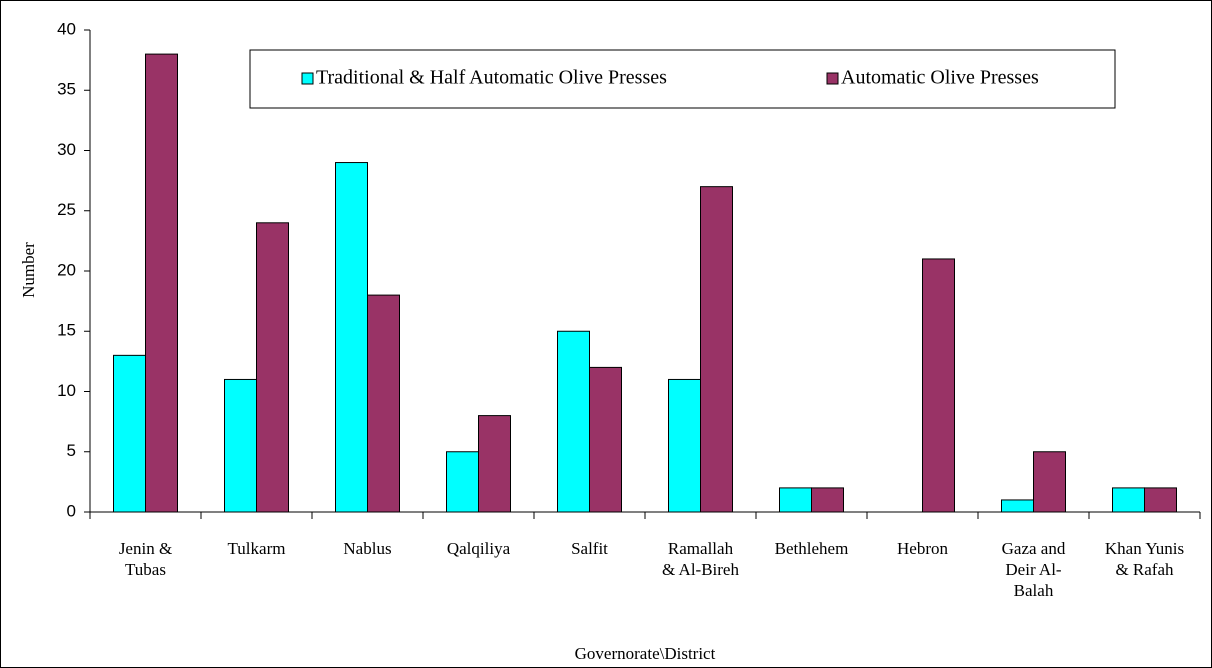  What do you see at coordinates (367, 548) in the screenshot?
I see `x-tick-label: Nablus` at bounding box center [367, 548].